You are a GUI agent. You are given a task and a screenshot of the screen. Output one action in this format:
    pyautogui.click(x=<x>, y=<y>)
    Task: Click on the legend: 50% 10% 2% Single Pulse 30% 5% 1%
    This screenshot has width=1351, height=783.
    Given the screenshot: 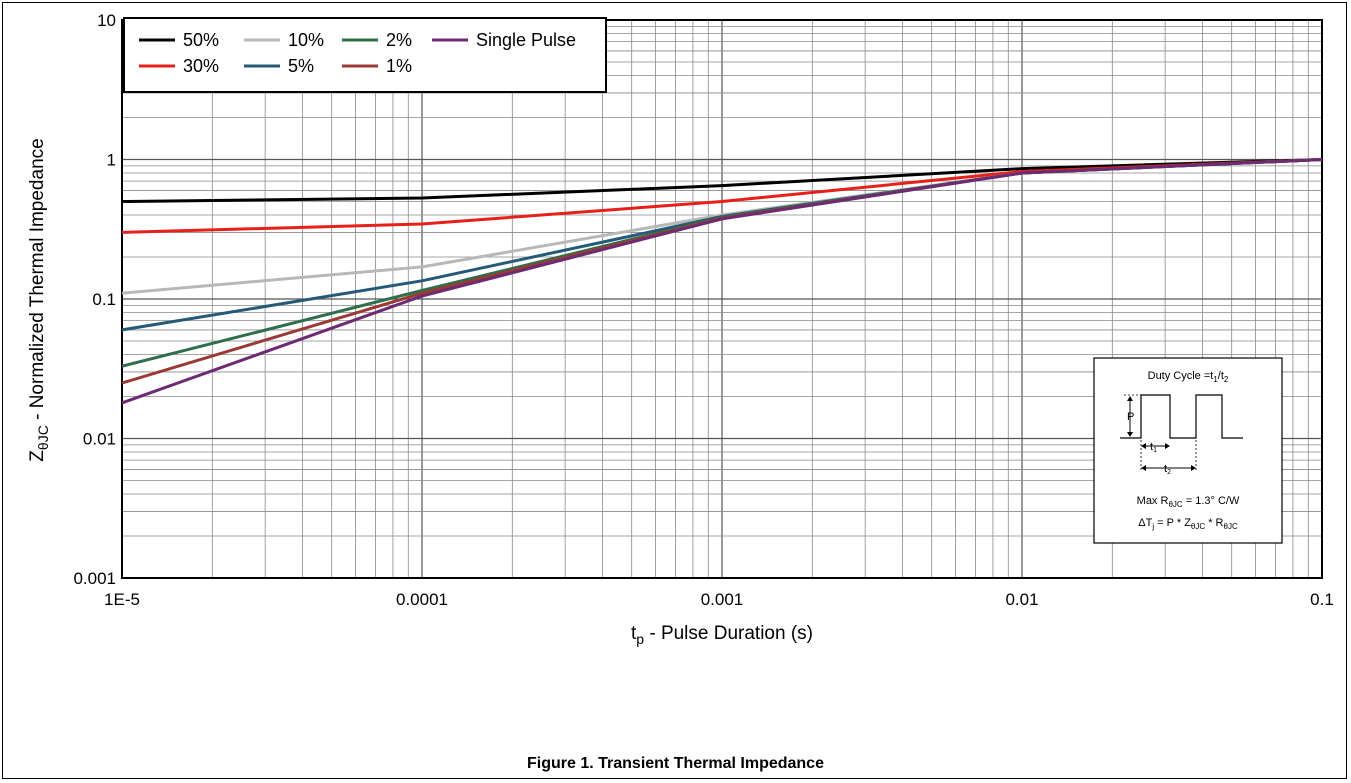 What is the action you would take?
    pyautogui.click(x=365, y=55)
    